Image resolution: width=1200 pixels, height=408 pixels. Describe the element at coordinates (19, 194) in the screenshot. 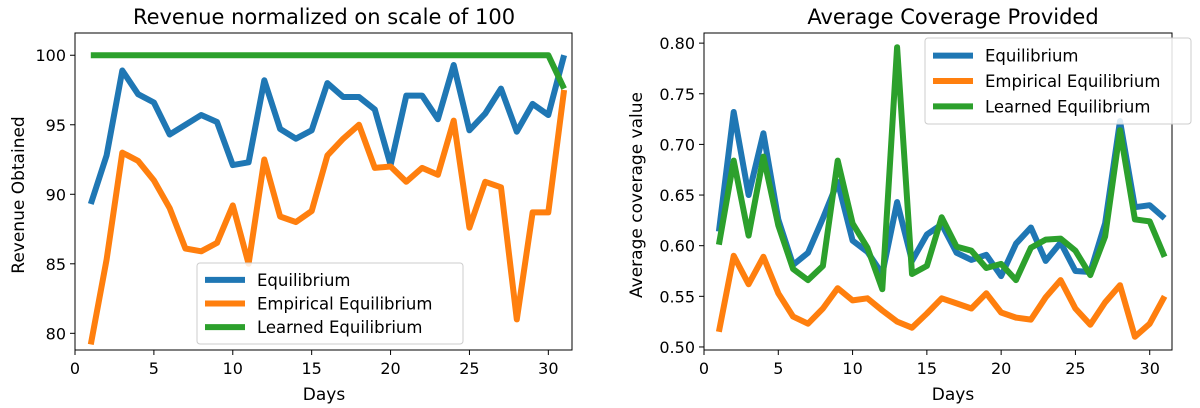

I see `y-axis-label: Revenue Obtained` at that location.